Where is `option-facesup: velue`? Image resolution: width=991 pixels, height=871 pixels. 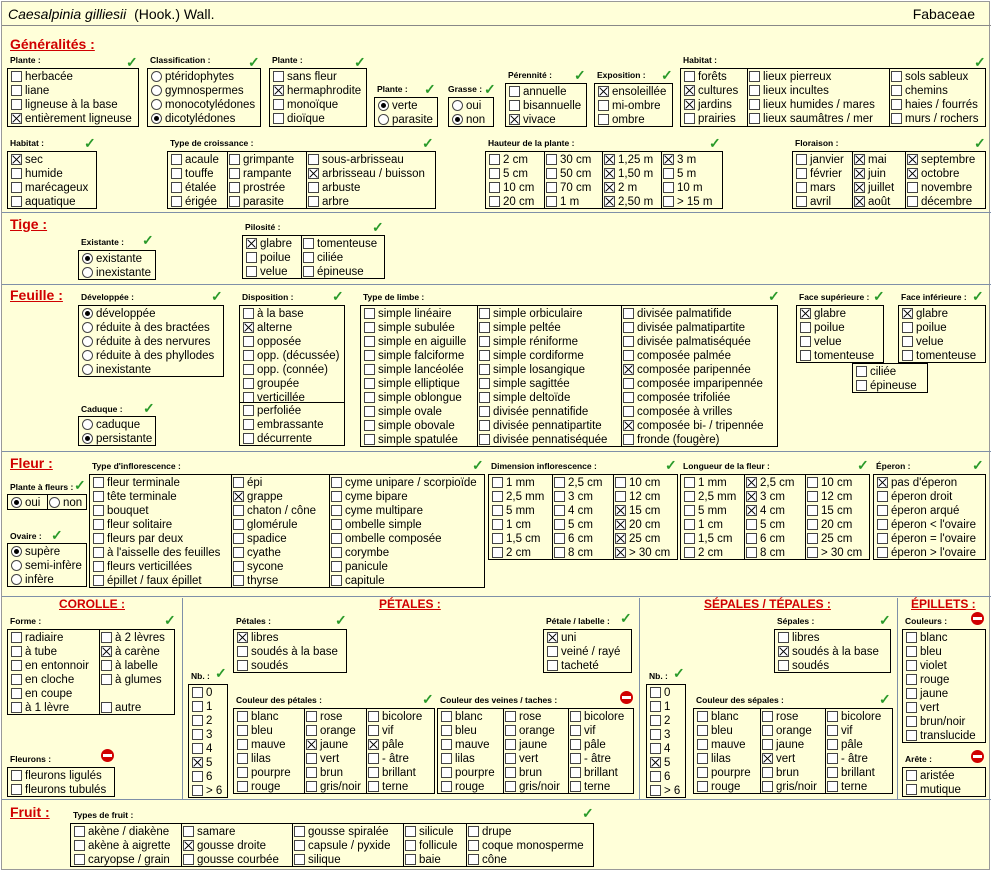 option-facesup: velue is located at coordinates (821, 342).